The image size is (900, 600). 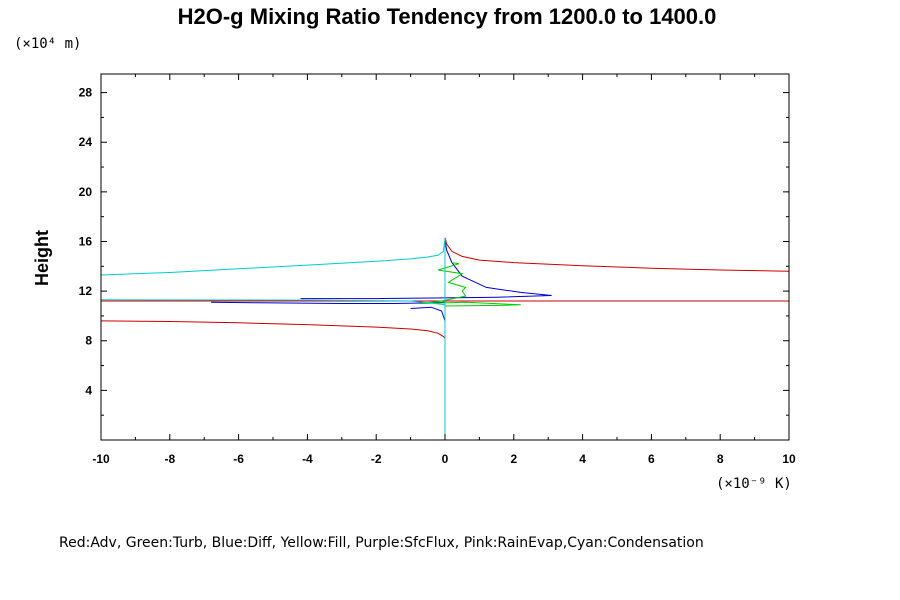 What do you see at coordinates (651, 459) in the screenshot?
I see `x-tick-label: 6` at bounding box center [651, 459].